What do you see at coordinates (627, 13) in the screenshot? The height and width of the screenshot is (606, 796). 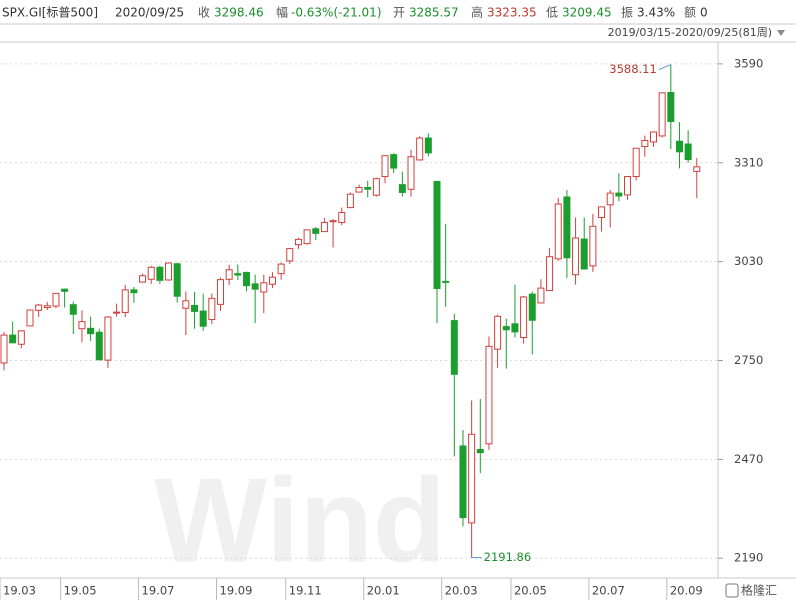 I see `header-label: 振` at bounding box center [627, 13].